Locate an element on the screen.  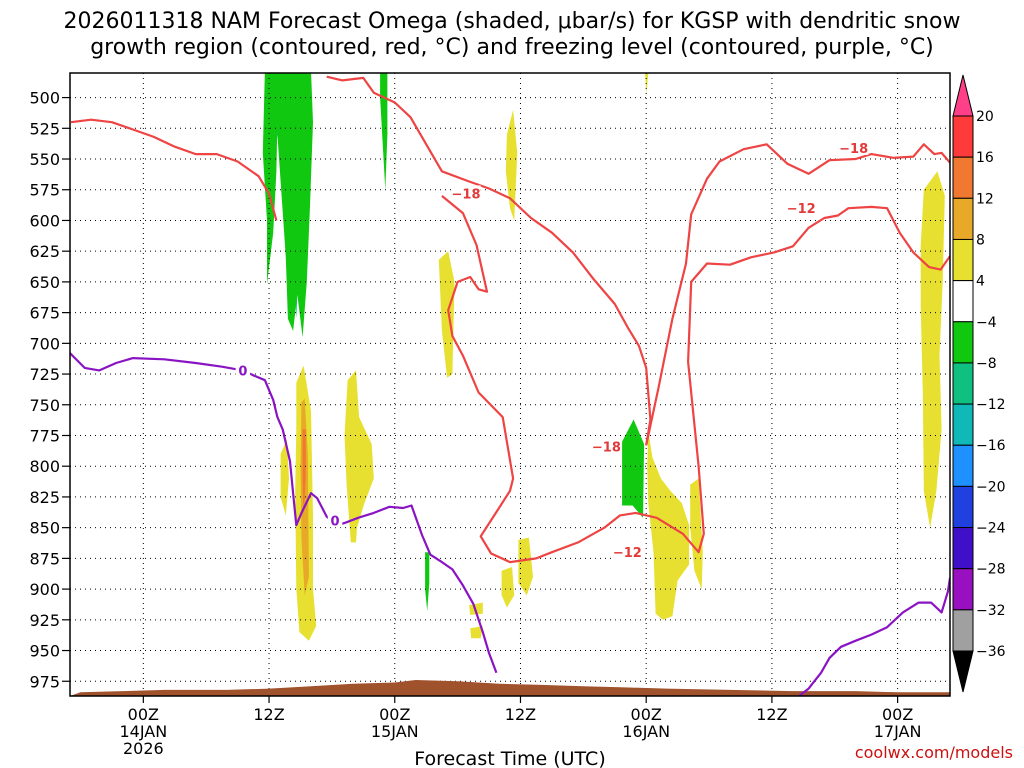
colorbar-label-4: 4 is located at coordinates (980, 282).